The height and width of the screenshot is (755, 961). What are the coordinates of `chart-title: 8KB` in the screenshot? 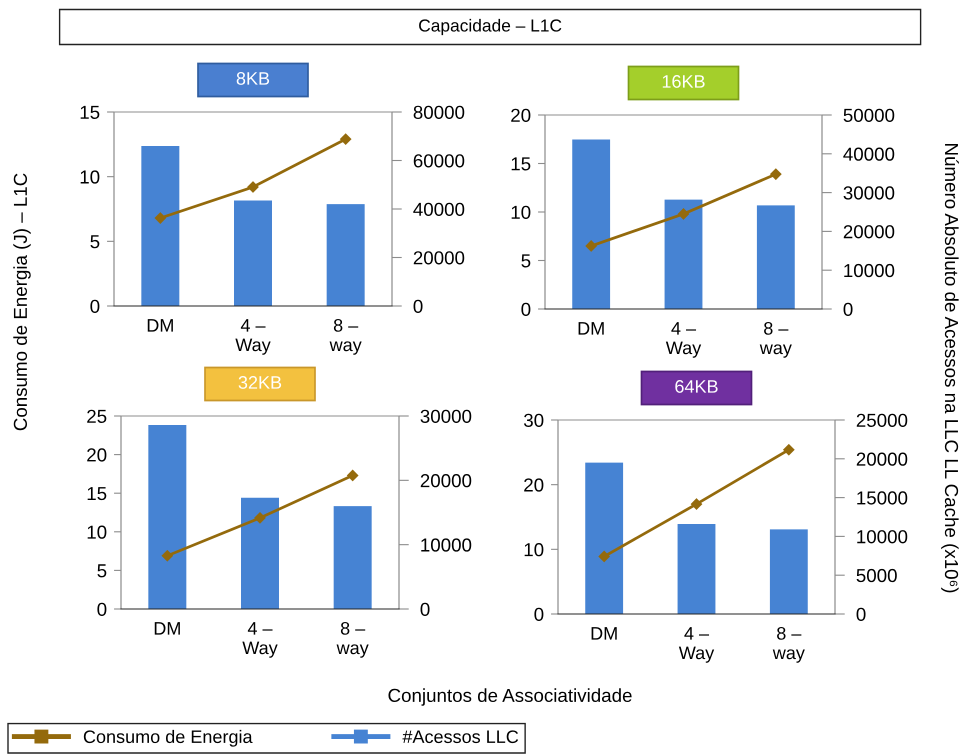 It's located at (253, 78).